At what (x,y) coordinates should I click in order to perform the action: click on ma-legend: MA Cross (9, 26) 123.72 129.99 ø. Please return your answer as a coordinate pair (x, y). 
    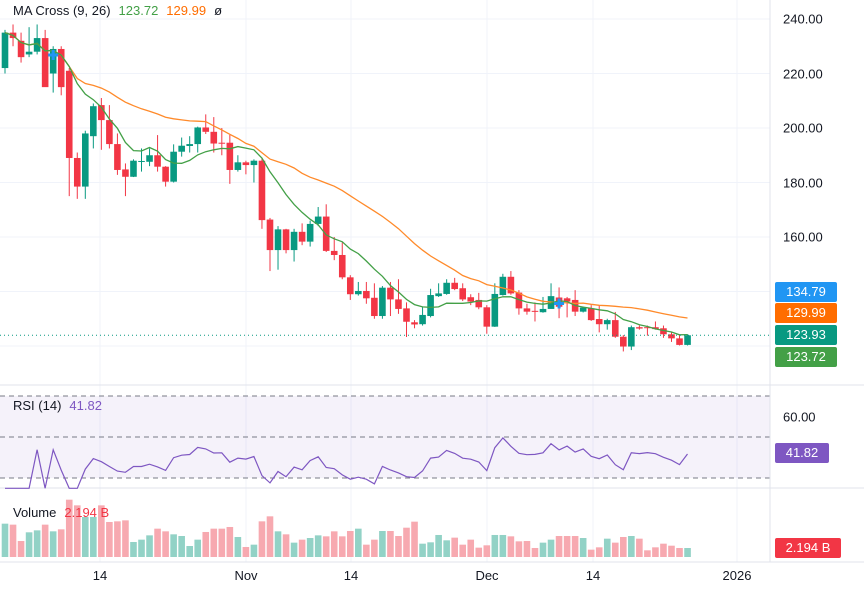
    Looking at the image, I should click on (117, 10).